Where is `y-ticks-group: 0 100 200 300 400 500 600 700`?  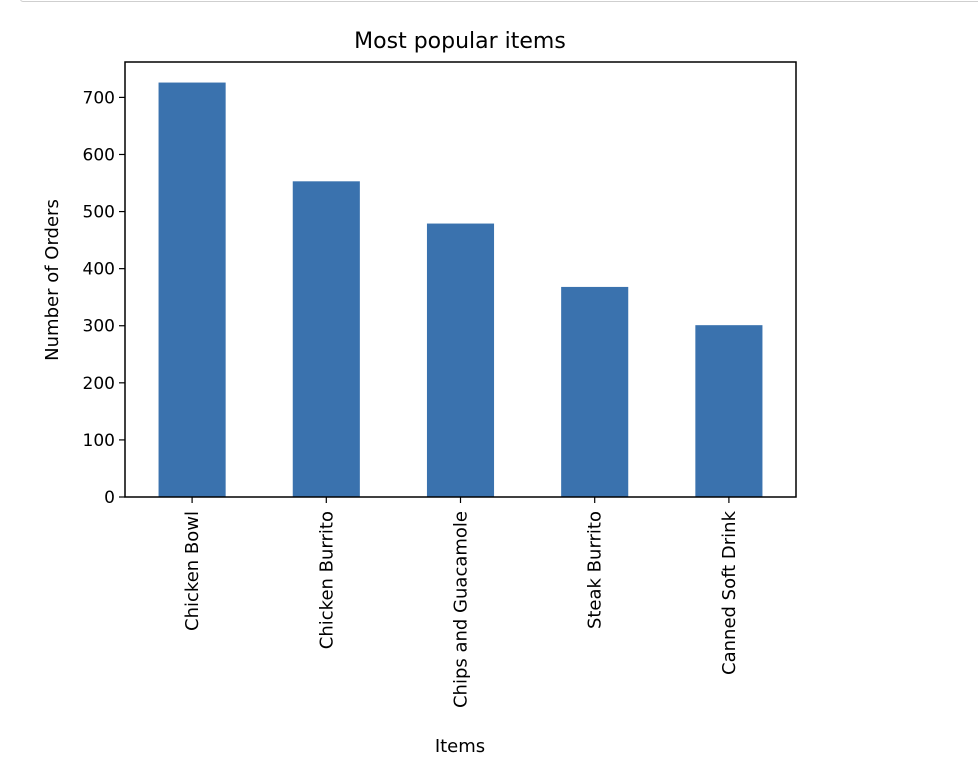 y-ticks-group: 0 100 200 300 400 500 600 700 is located at coordinates (104, 298).